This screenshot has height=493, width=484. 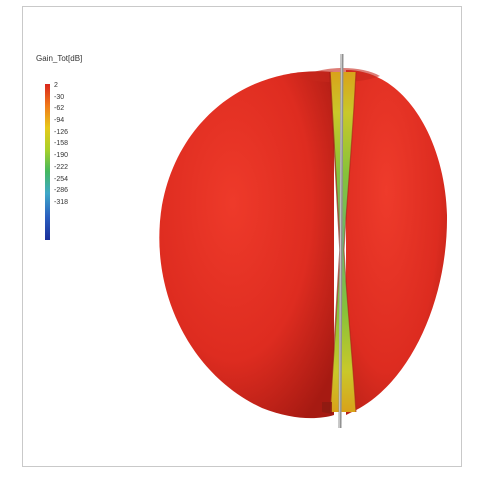 What do you see at coordinates (397, 242) in the screenshot?
I see `right-lobe` at bounding box center [397, 242].